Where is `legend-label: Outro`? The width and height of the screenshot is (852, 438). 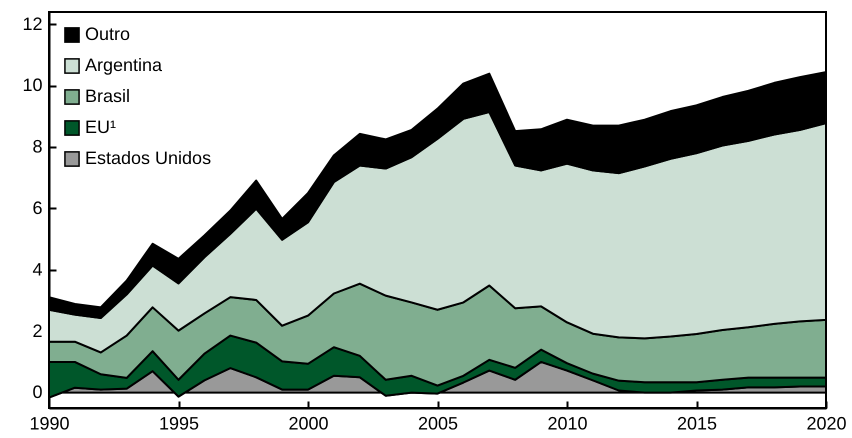
legend-label: Outro is located at coordinates (107, 34).